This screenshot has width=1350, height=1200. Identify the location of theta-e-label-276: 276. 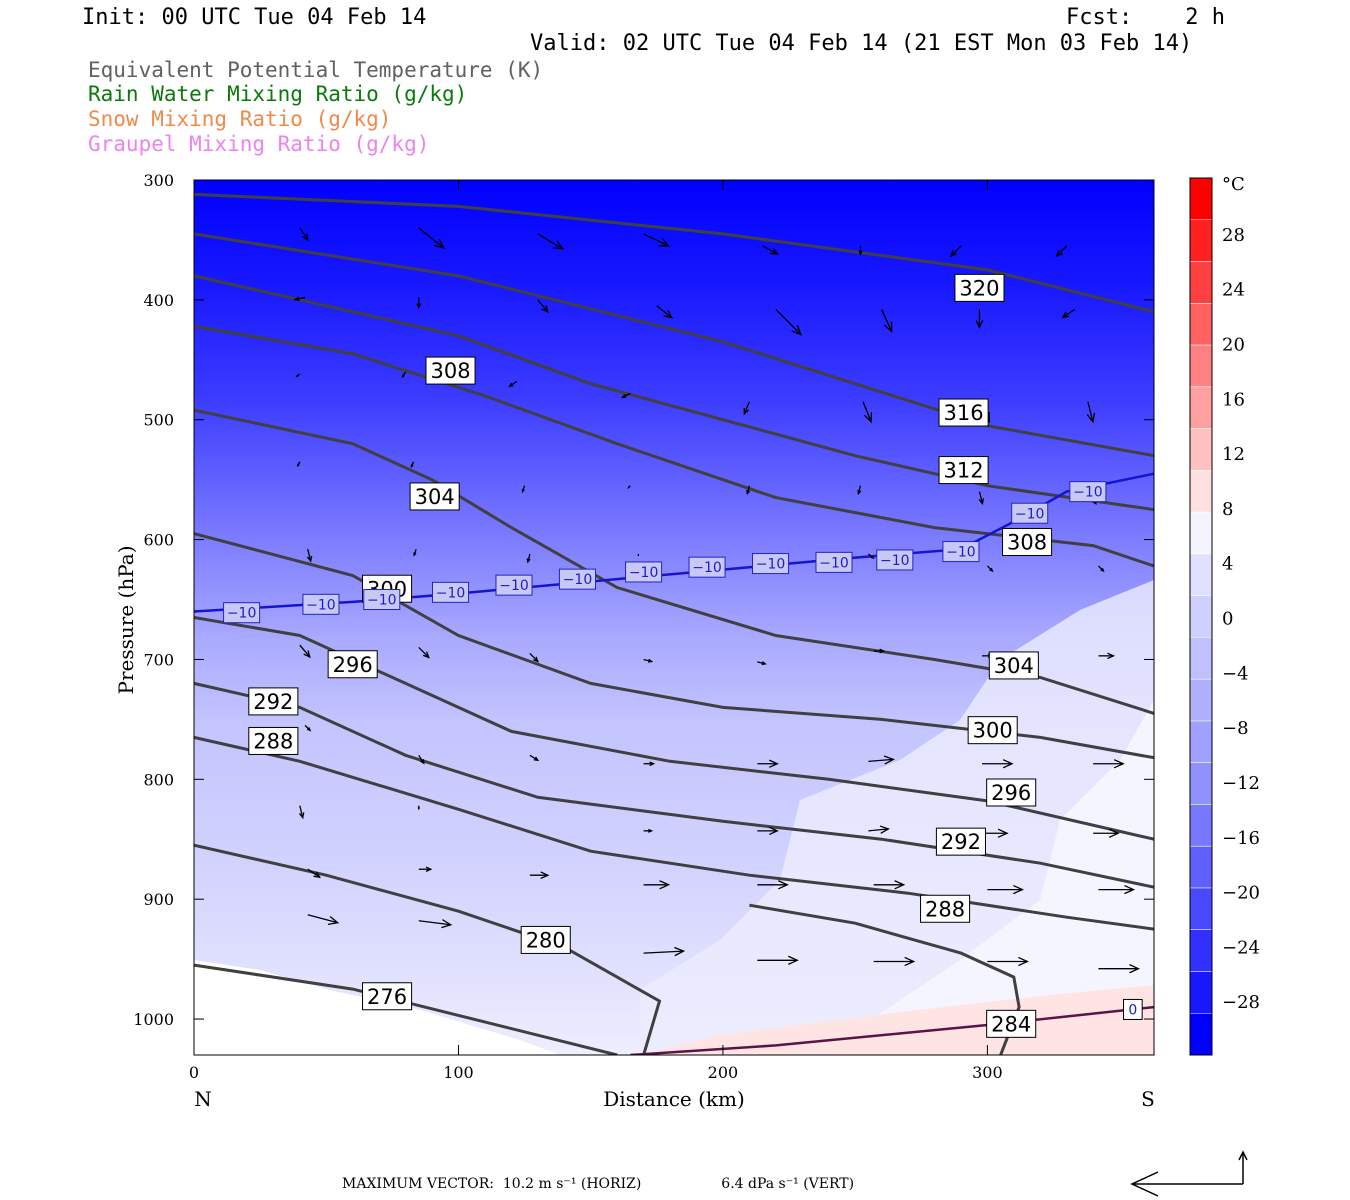
(387, 996).